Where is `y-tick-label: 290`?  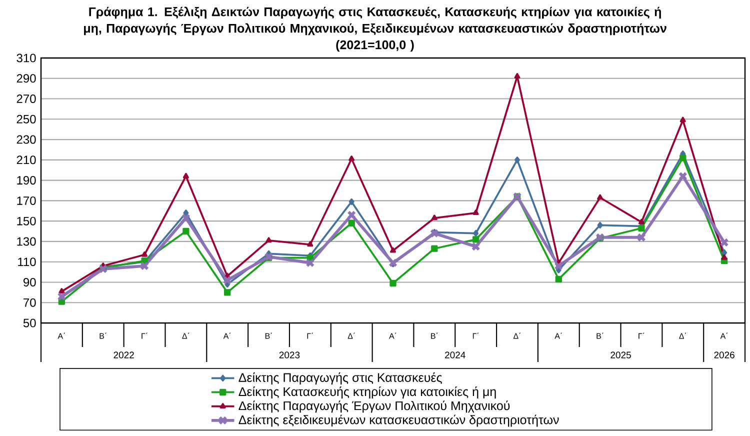 y-tick-label: 290 is located at coordinates (26, 78).